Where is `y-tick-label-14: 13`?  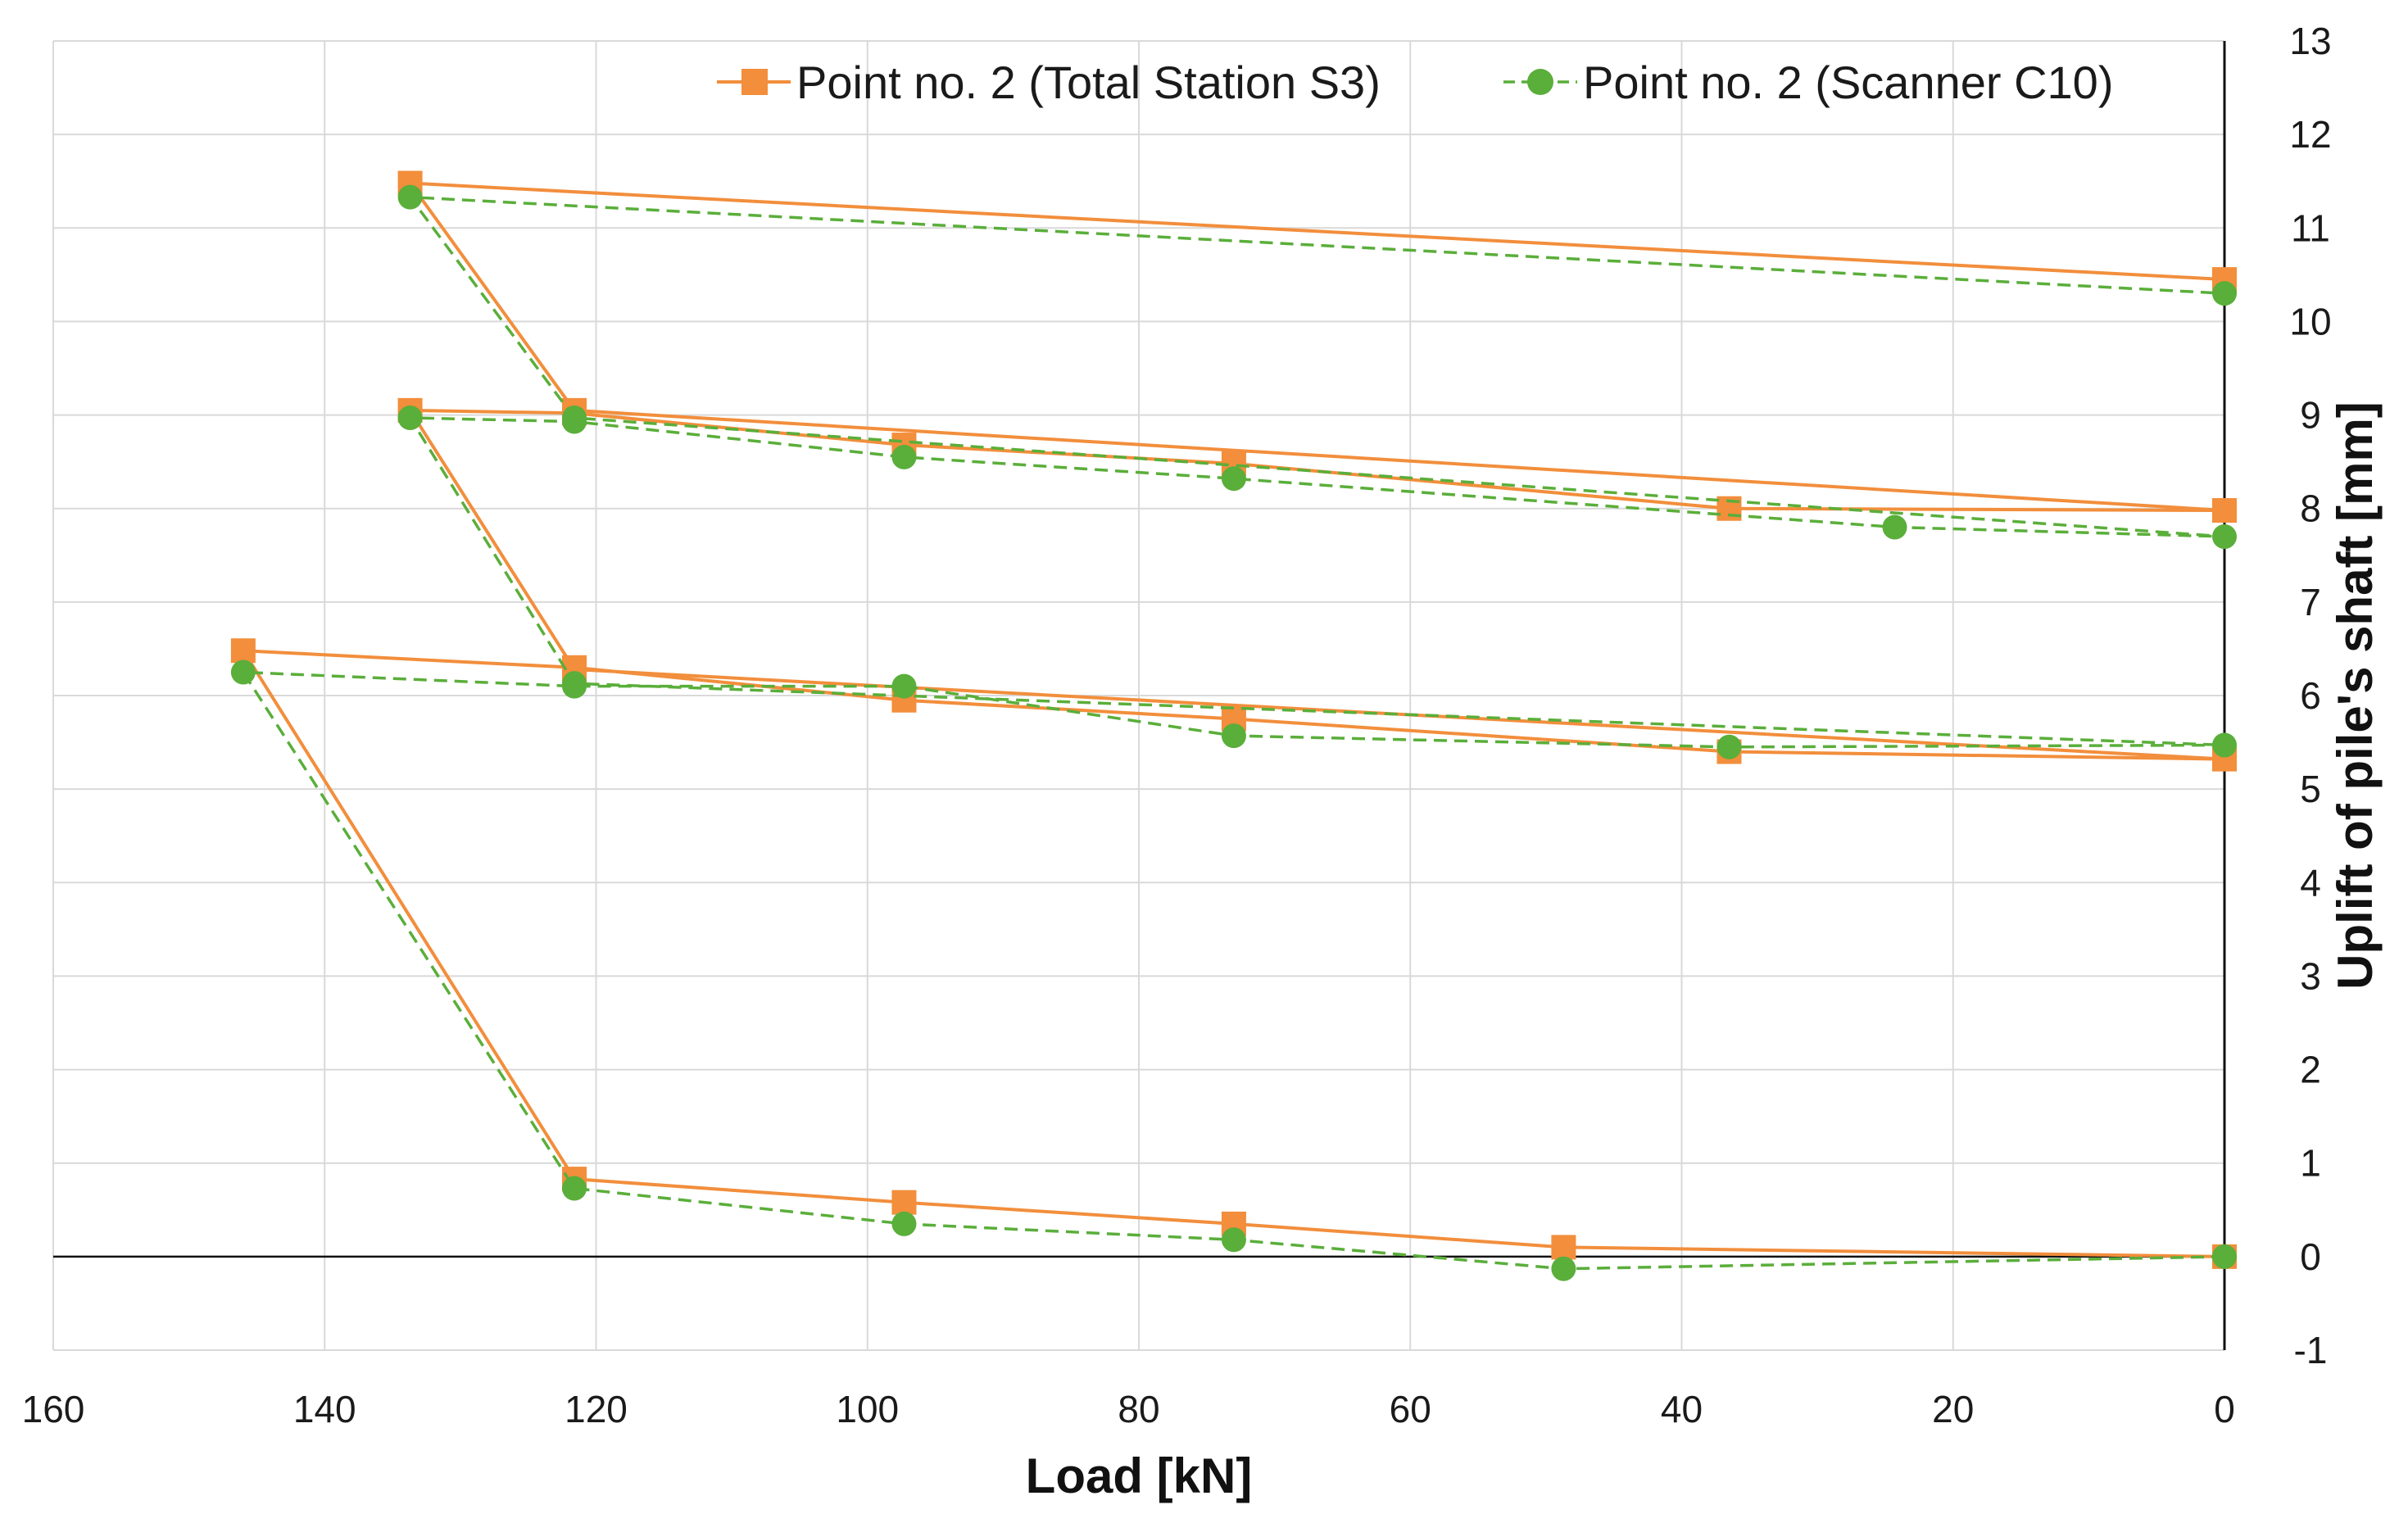 y-tick-label-14: 13 is located at coordinates (2310, 41).